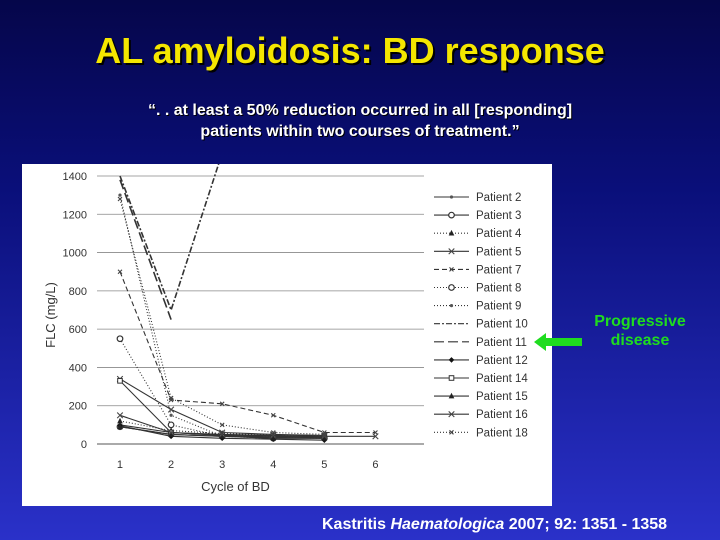 The width and height of the screenshot is (720, 540). What do you see at coordinates (84, 445) in the screenshot?
I see `y-tick-label: 0` at bounding box center [84, 445].